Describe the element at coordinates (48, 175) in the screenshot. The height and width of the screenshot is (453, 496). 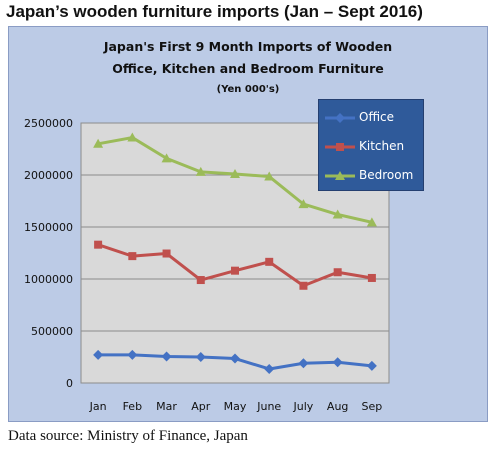
I see `y-tick-label: 2000000` at that location.